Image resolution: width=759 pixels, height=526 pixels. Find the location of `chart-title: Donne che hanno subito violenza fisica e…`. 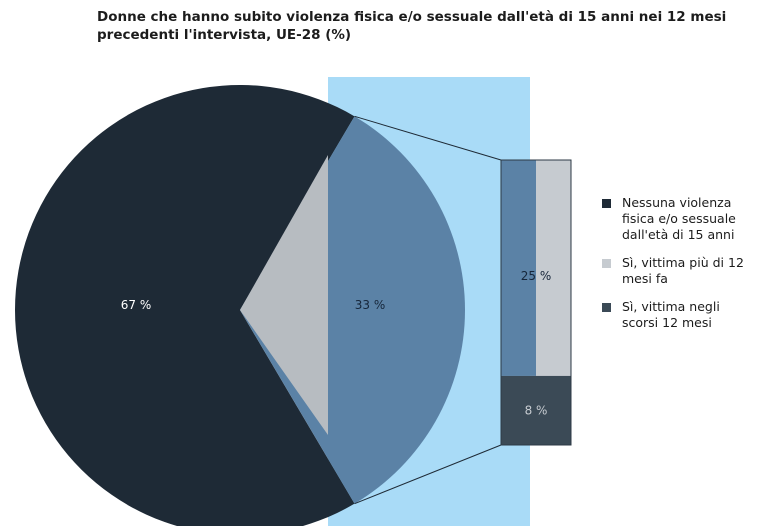

chart-title: Donne che hanno subito violenza fisica e… is located at coordinates (412, 26).